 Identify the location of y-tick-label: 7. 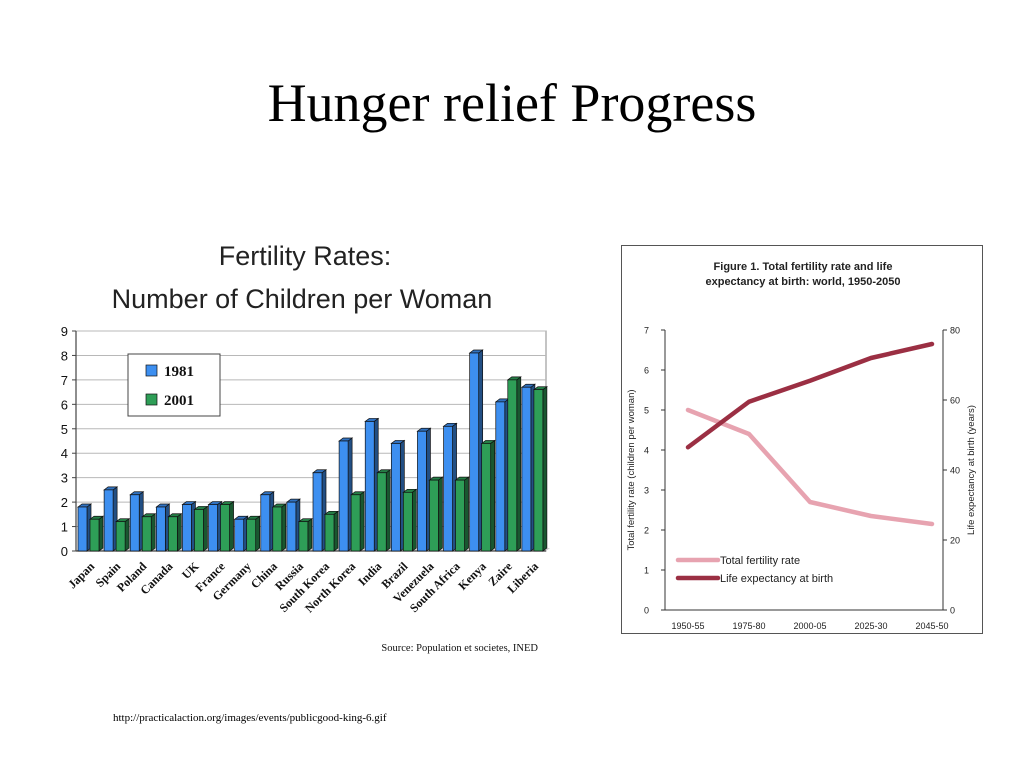
(64, 380).